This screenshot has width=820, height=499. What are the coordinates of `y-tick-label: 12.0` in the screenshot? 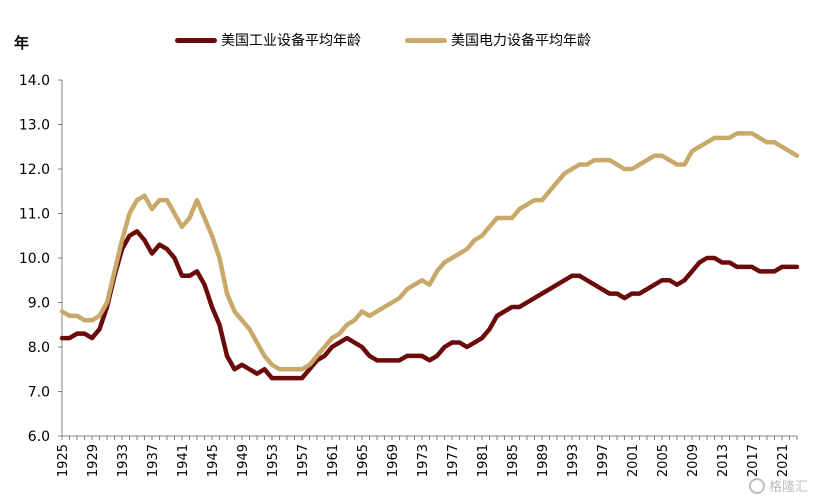 It's located at (34, 170).